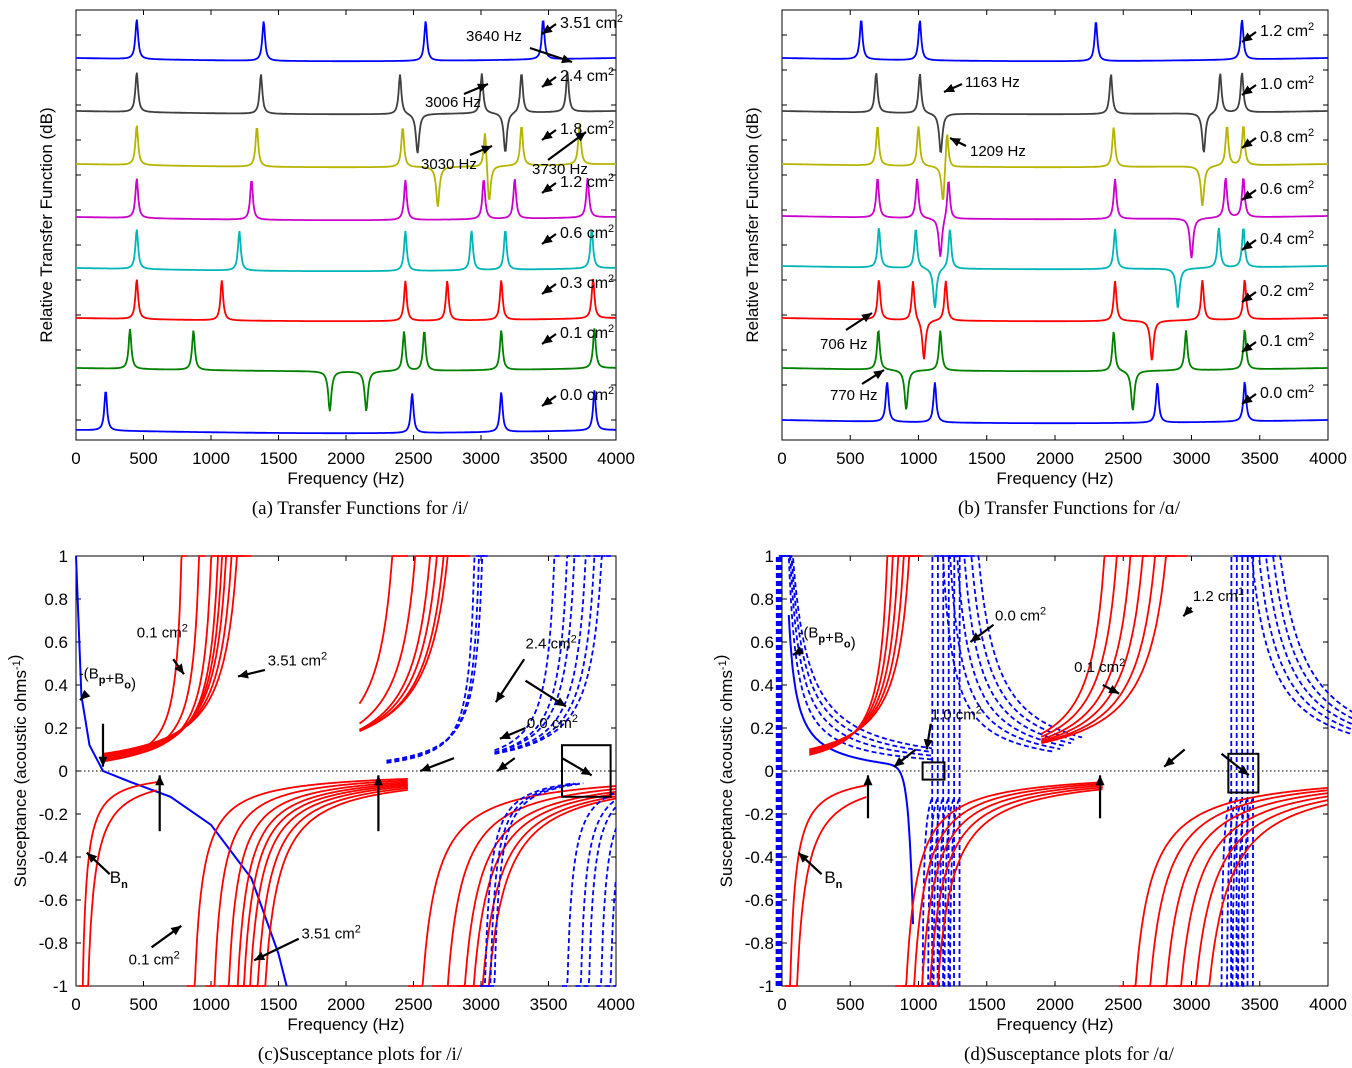  What do you see at coordinates (561, 702) in the screenshot?
I see `arrow-2-4b-head` at bounding box center [561, 702].